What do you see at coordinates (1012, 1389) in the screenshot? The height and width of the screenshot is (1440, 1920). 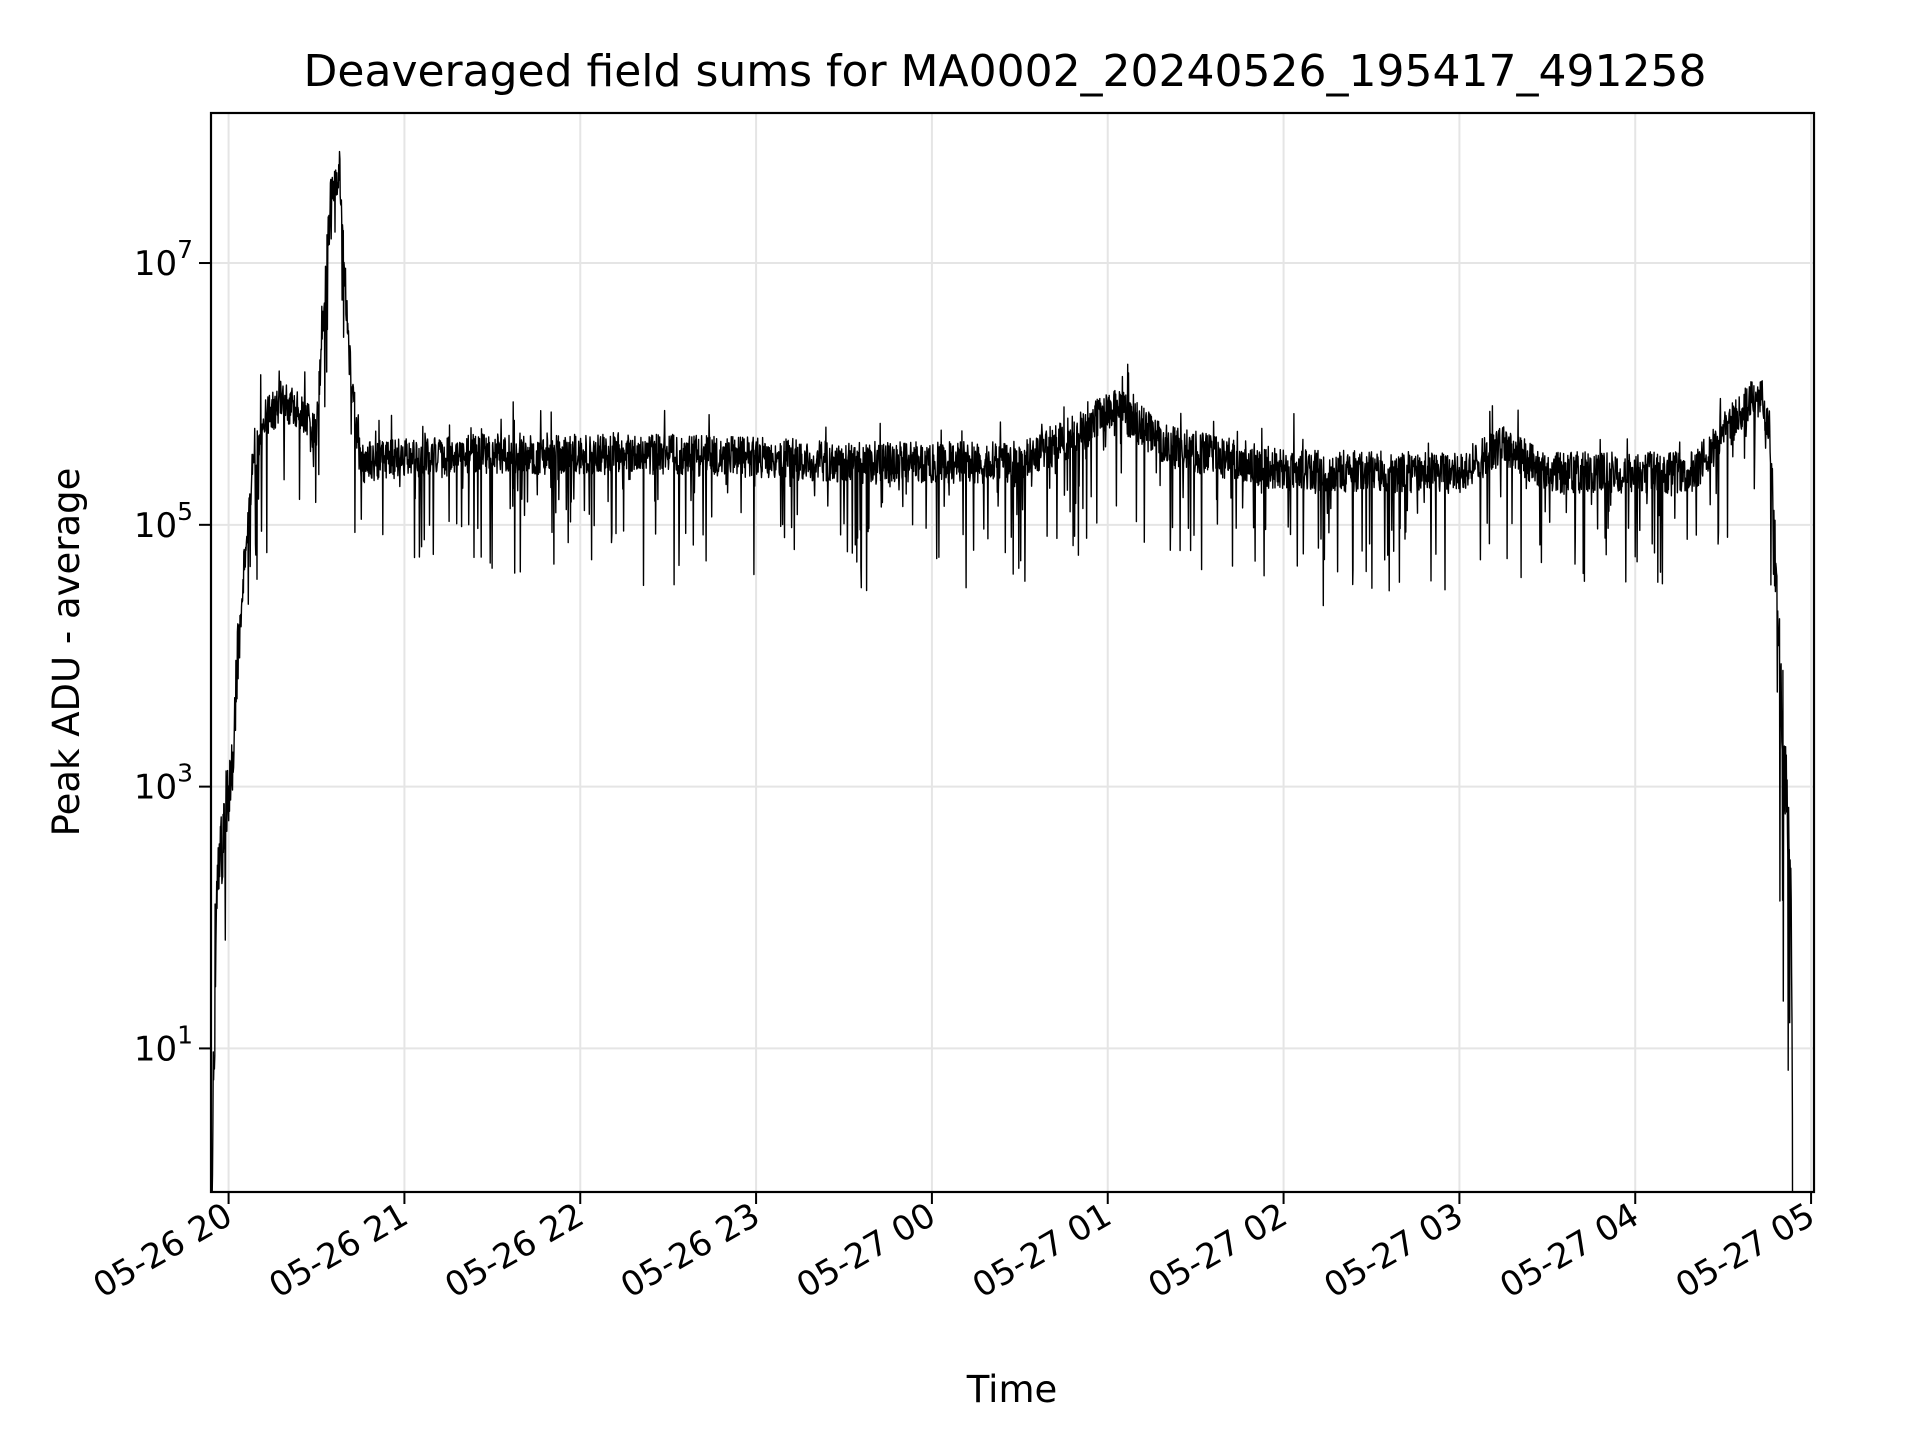 I see `x-axis-label: Time` at bounding box center [1012, 1389].